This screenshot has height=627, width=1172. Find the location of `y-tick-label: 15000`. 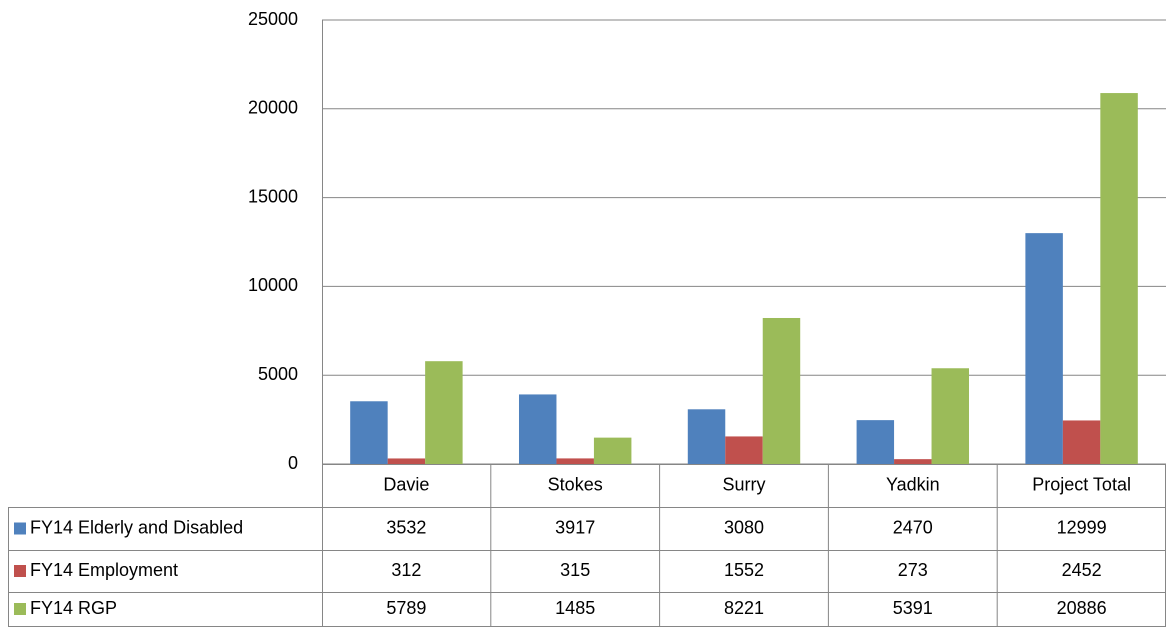

y-tick-label: 15000 is located at coordinates (273, 196).